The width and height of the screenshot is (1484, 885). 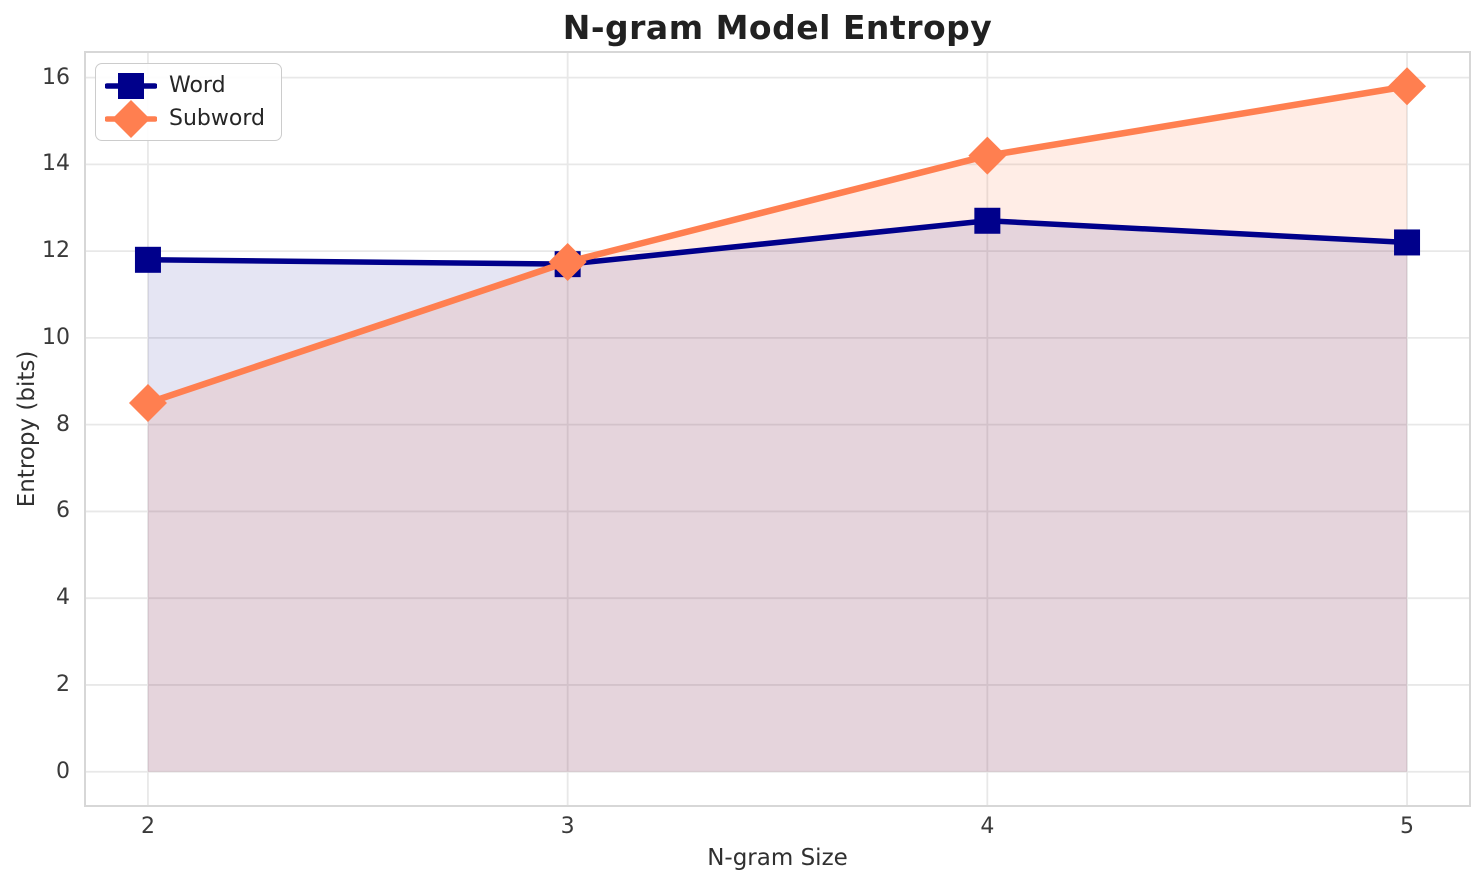 I want to click on diamond-marker-icon, so click(x=131, y=118).